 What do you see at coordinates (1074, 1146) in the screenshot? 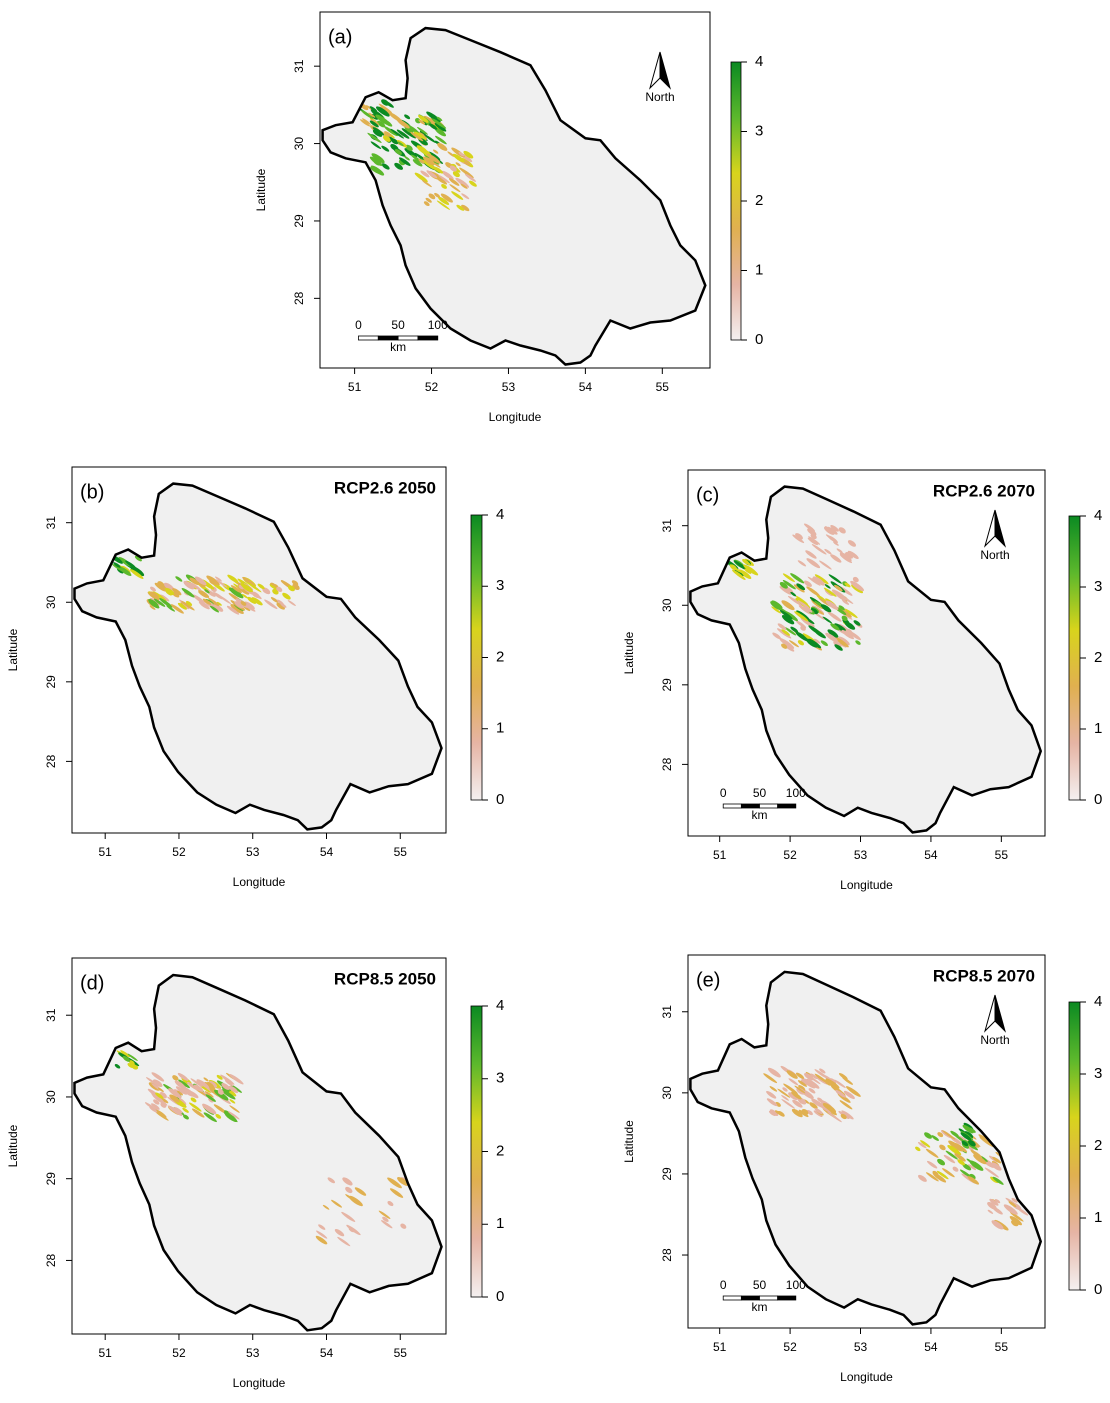
I see `colorbar` at bounding box center [1074, 1146].